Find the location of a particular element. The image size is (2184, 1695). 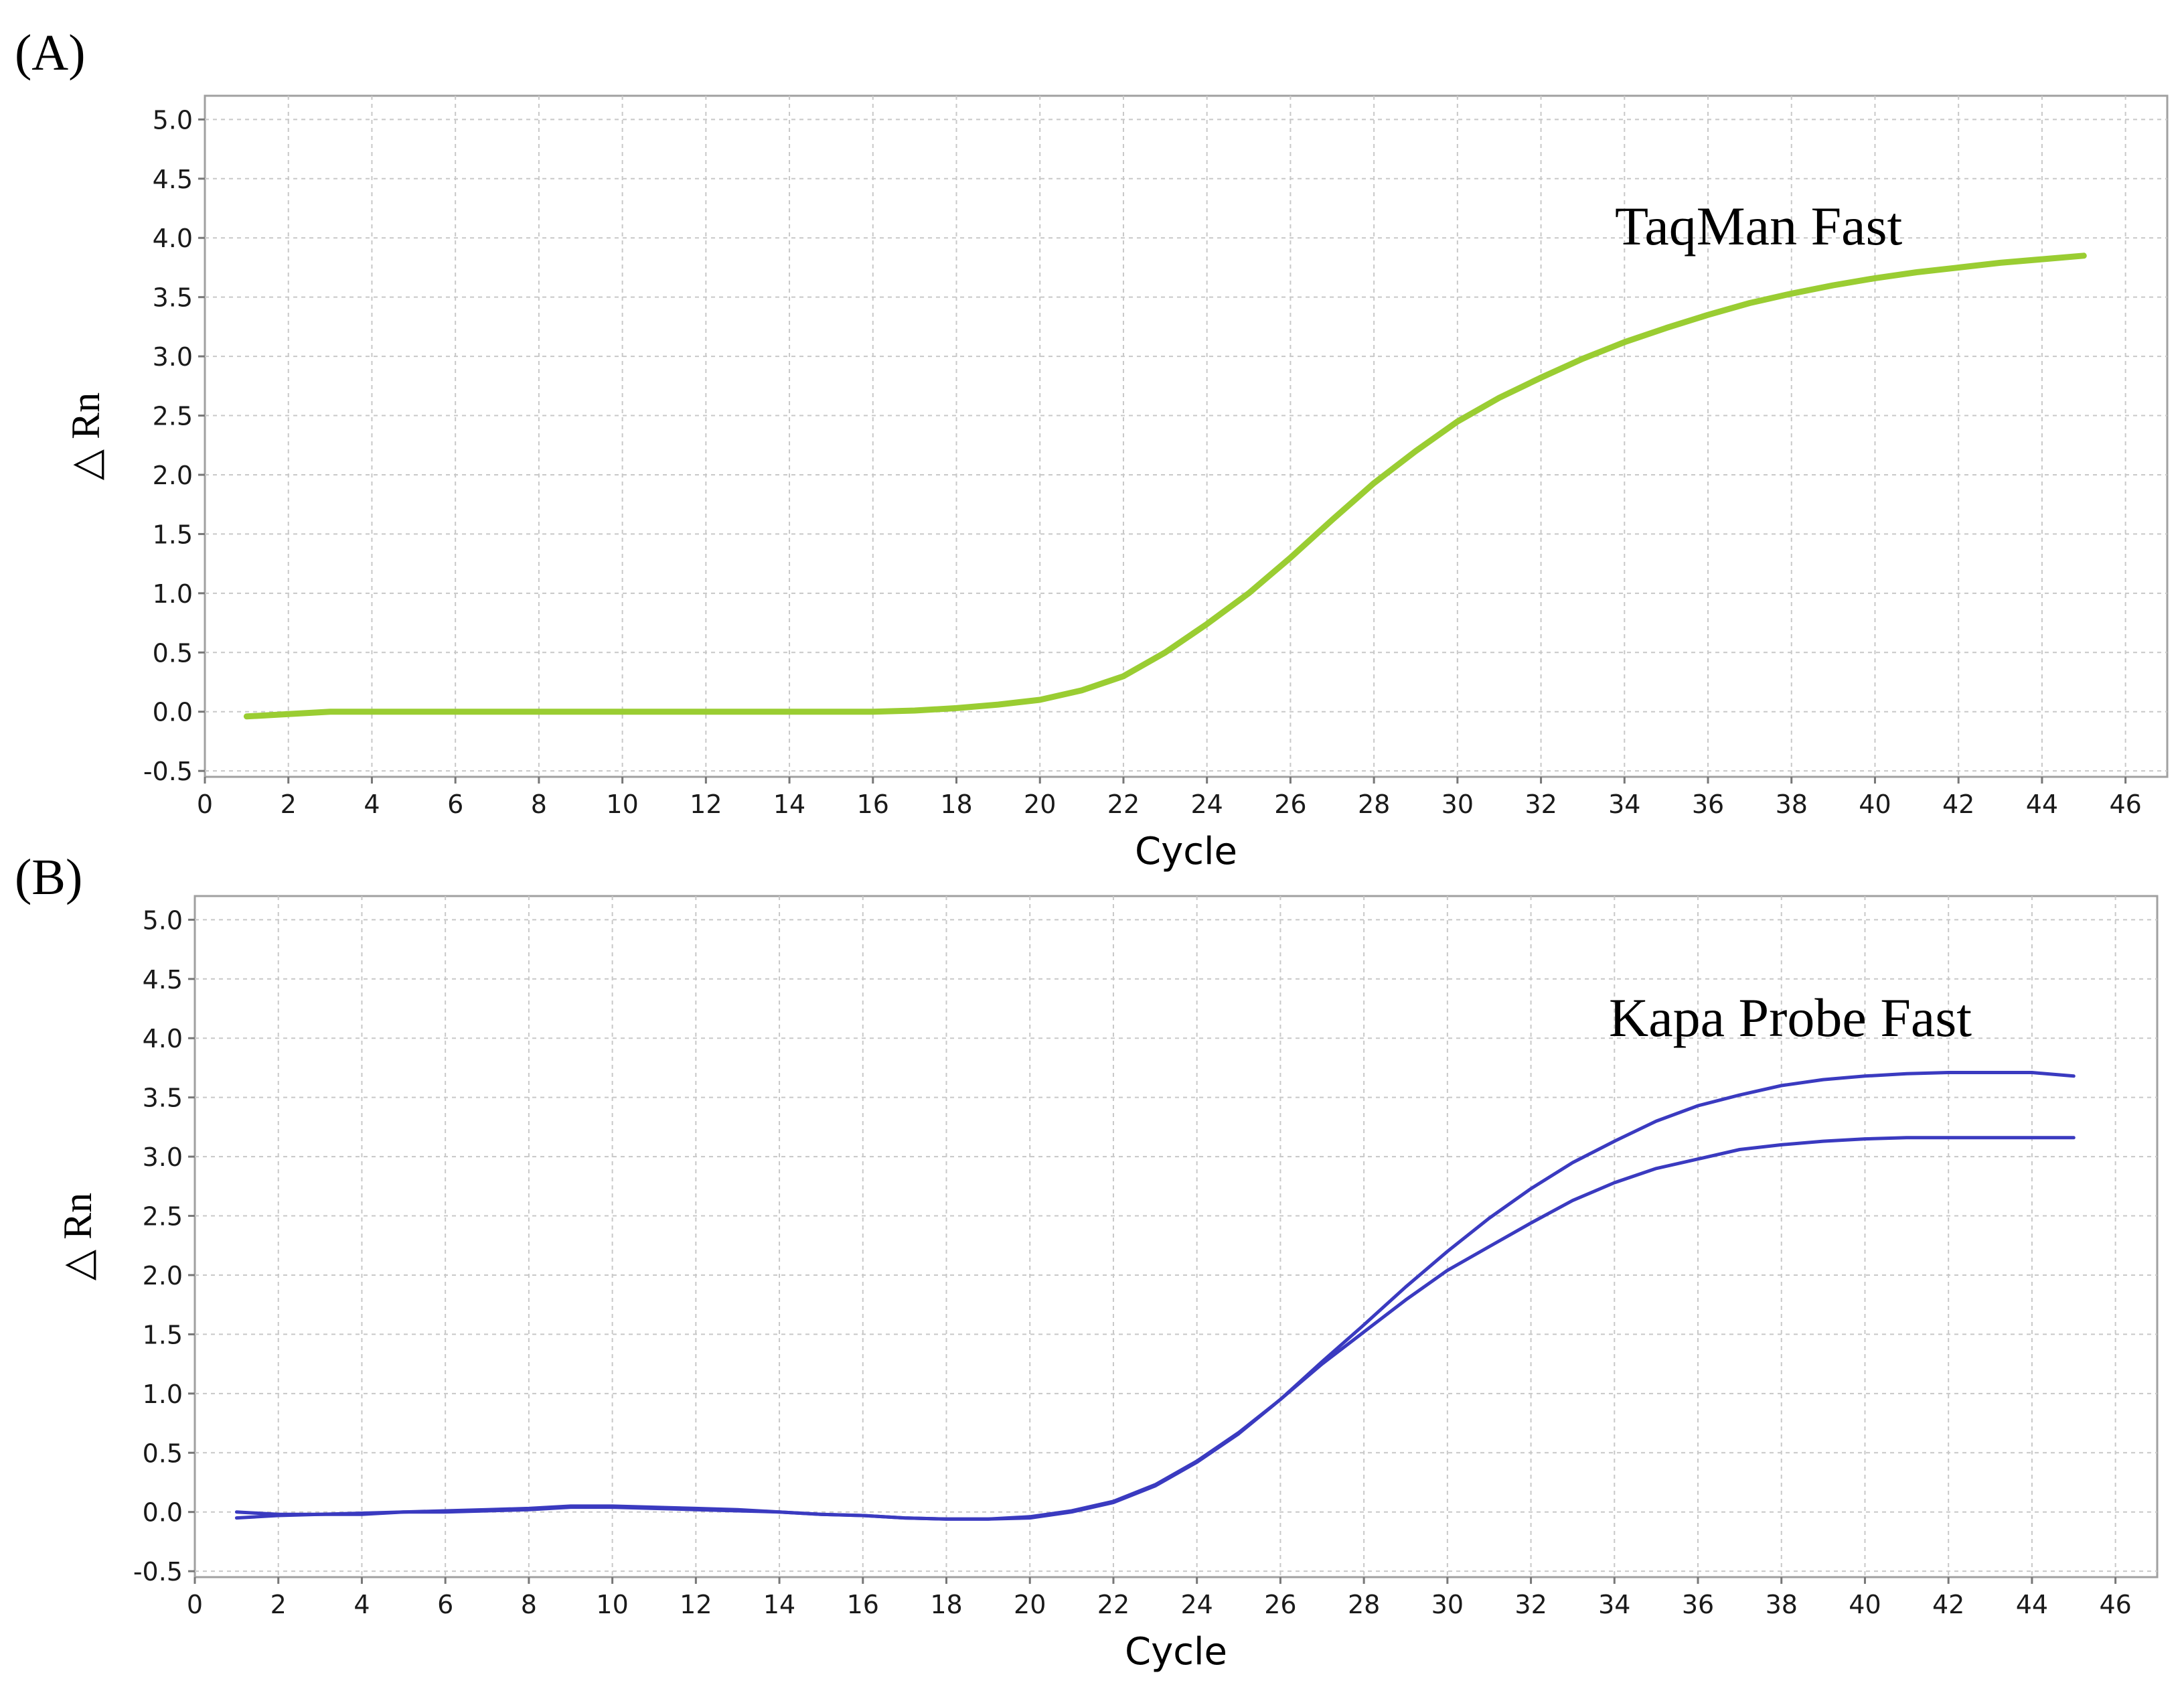

series-annotation: TaqMan Fast is located at coordinates (1758, 226).